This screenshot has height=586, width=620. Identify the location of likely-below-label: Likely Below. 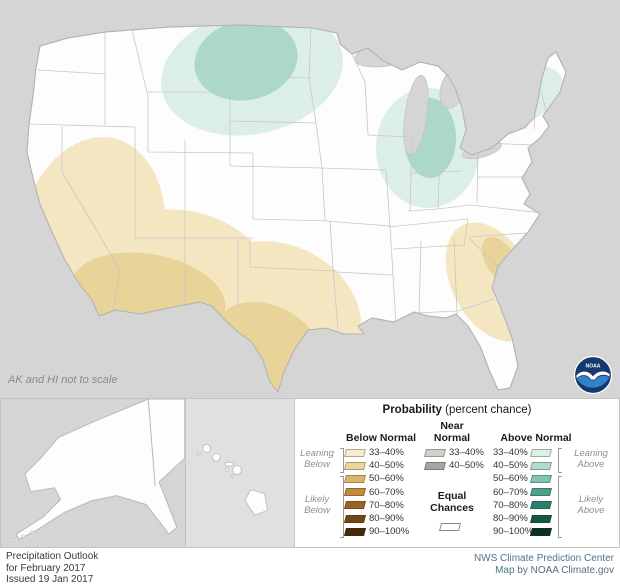
(317, 505).